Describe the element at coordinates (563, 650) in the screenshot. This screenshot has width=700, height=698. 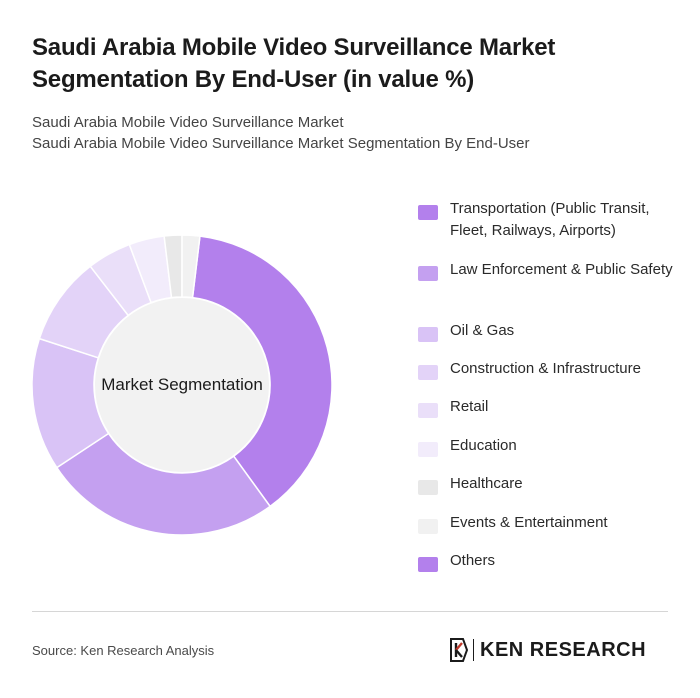
I see `logo-text: KEN RESEARCH` at that location.